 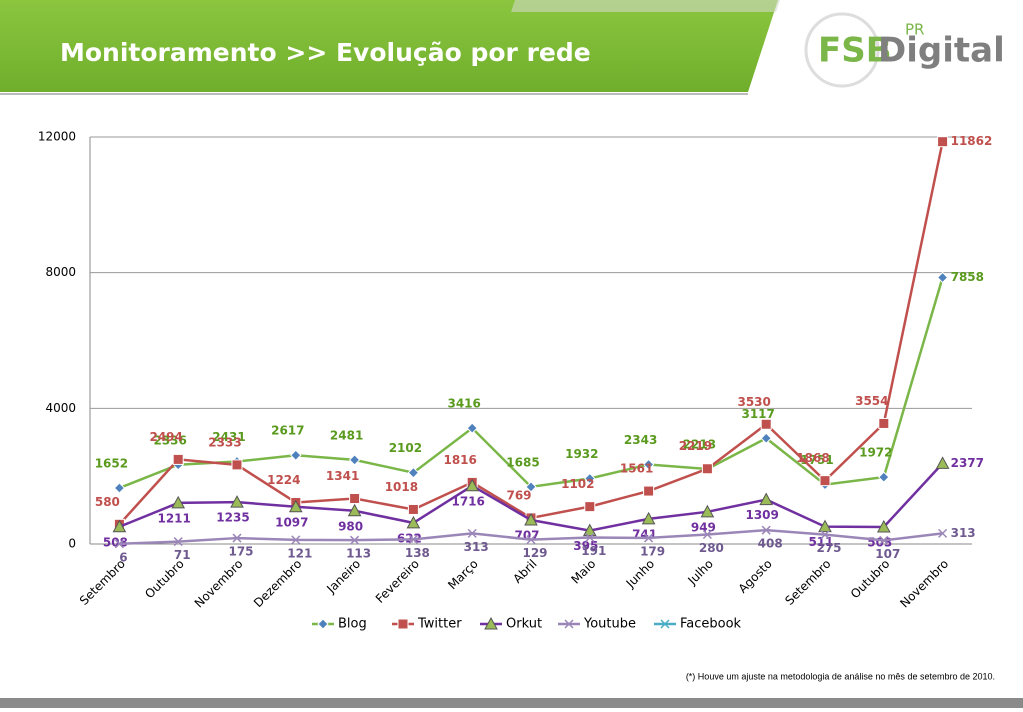 What do you see at coordinates (60, 408) in the screenshot?
I see `y-tick-label: 4000` at bounding box center [60, 408].